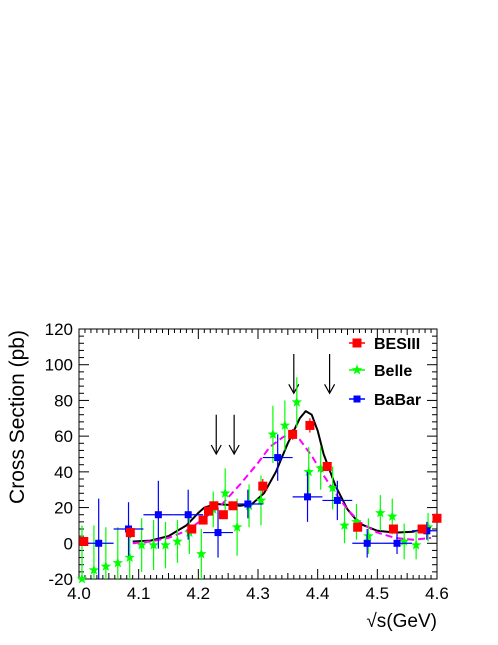 The height and width of the screenshot is (645, 498). I want to click on series-besiii, so click(260, 482).